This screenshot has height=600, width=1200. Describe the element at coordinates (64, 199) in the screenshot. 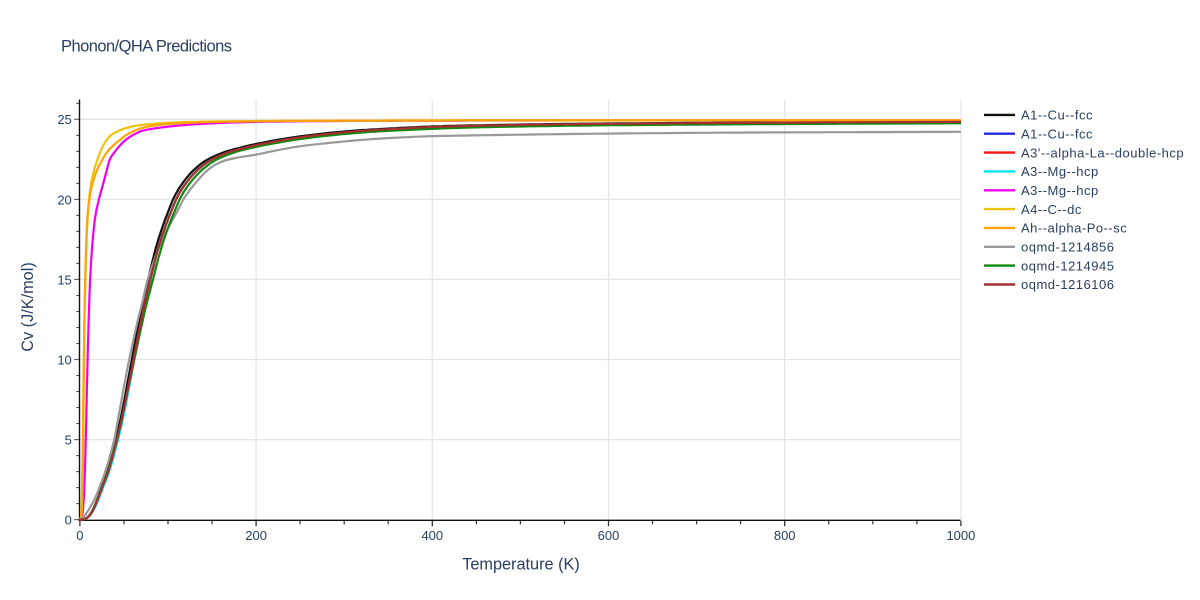

I see `svg-text: 20` at that location.